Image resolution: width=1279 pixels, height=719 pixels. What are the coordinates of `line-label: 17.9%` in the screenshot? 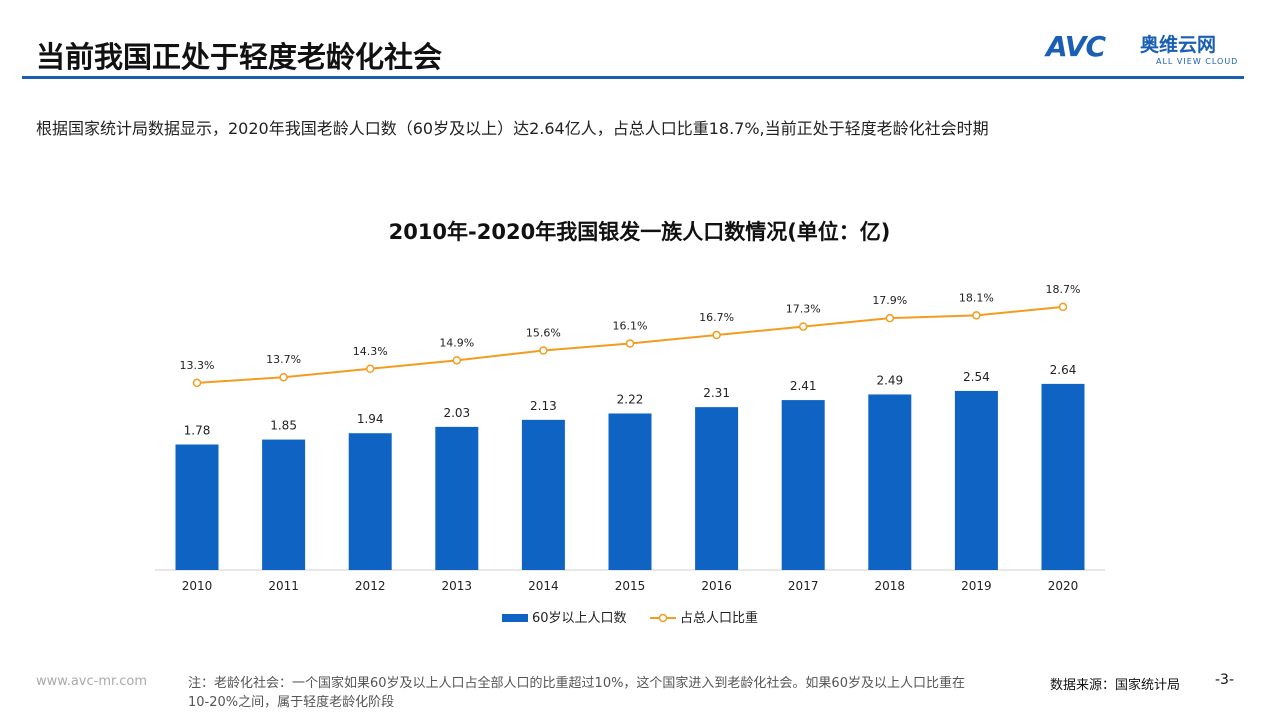 It's located at (889, 300).